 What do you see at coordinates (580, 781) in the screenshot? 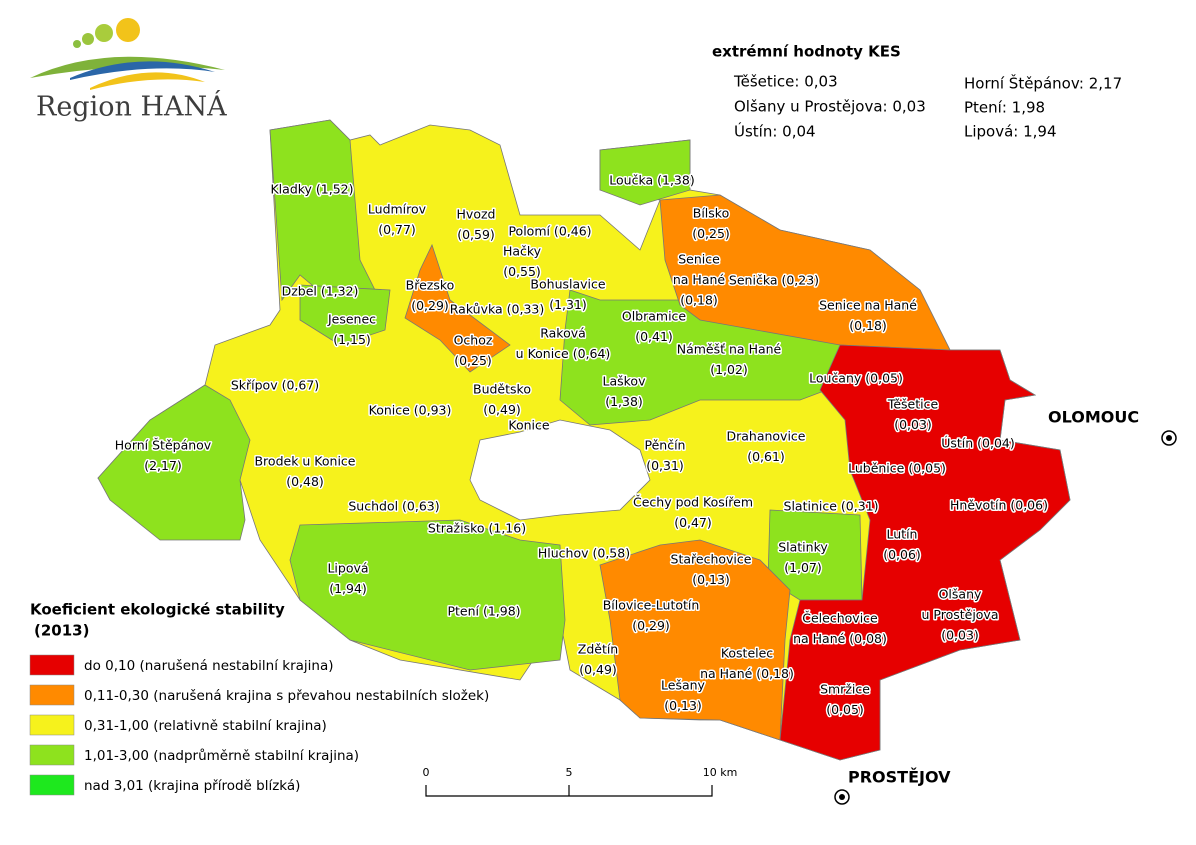
I see `scale-bar: 0 5 10 km` at bounding box center [580, 781].